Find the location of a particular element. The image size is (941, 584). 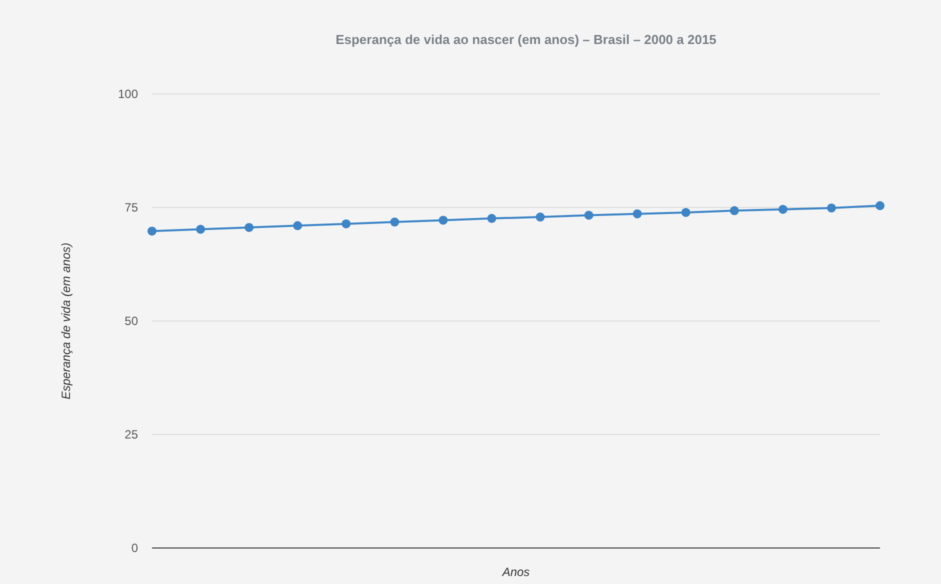

y-tick-label: 75 is located at coordinates (131, 207).